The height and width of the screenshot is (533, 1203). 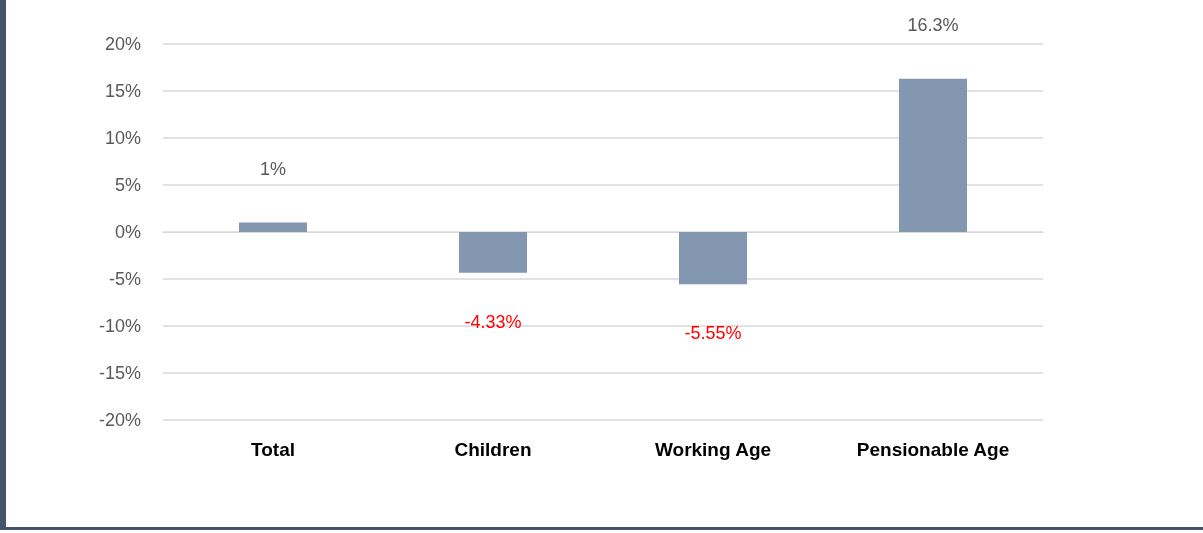 What do you see at coordinates (127, 185) in the screenshot?
I see `y-tick-label: 5%` at bounding box center [127, 185].